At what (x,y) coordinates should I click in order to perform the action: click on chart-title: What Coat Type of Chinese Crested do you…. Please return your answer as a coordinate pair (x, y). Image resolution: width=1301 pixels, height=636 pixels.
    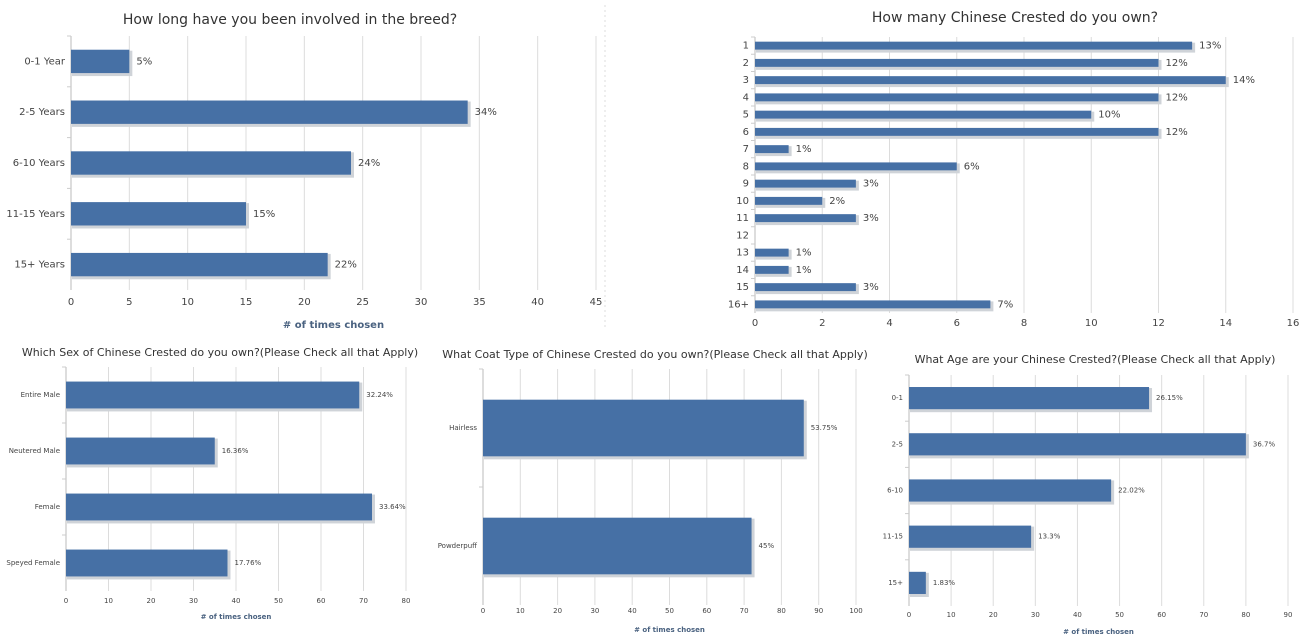
    Looking at the image, I should click on (655, 354).